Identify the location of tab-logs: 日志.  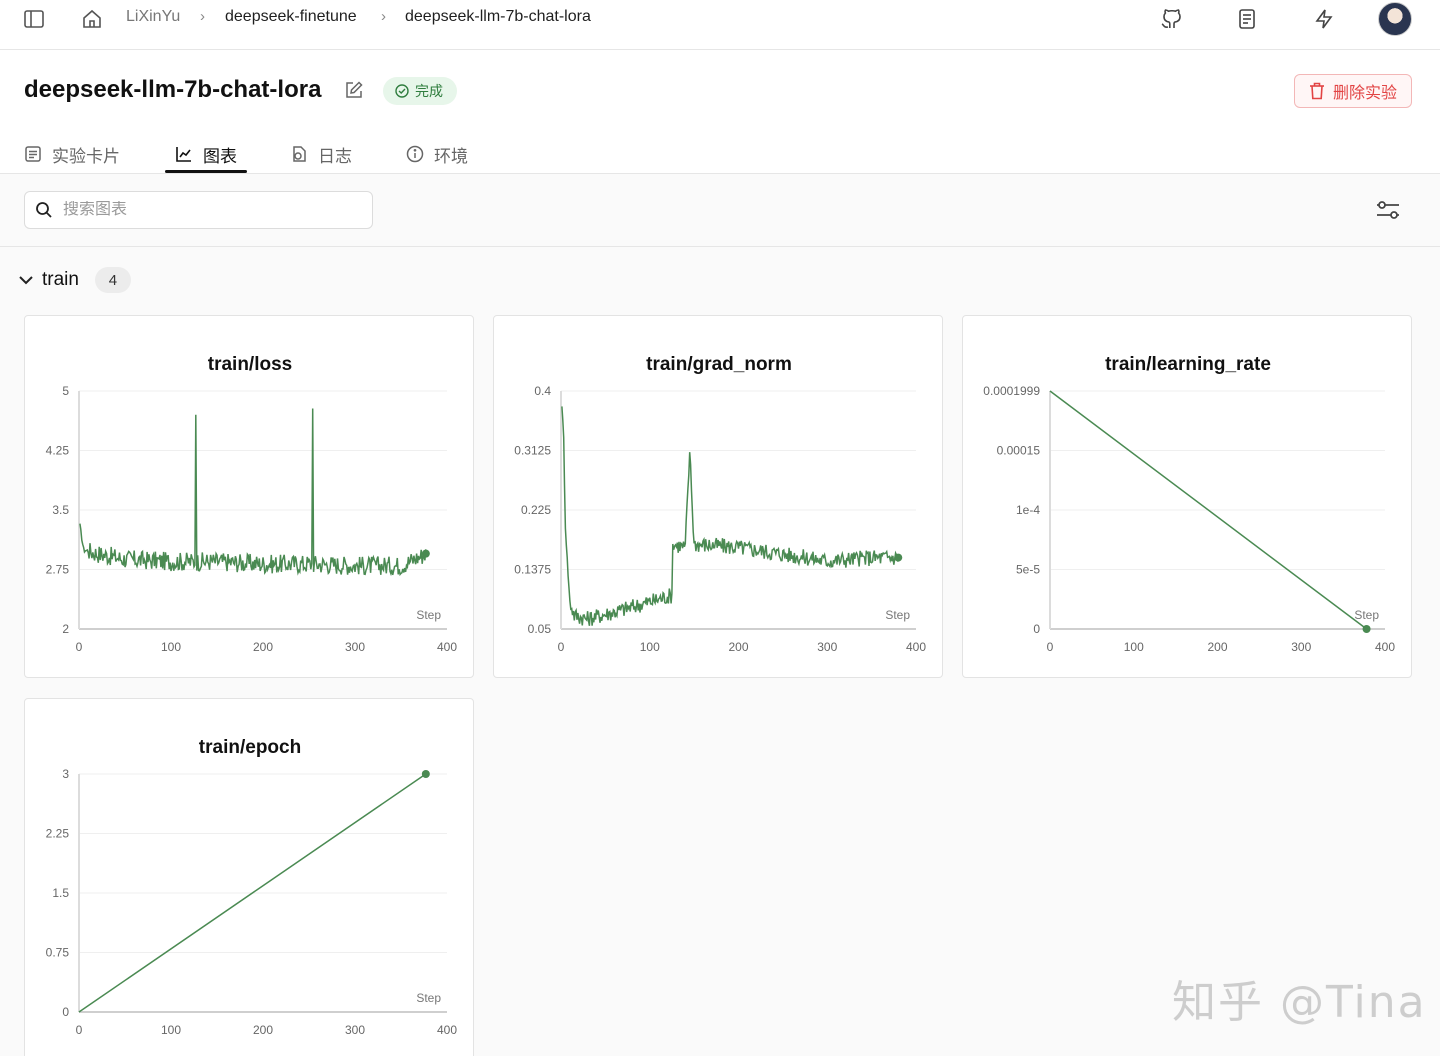
(321, 154).